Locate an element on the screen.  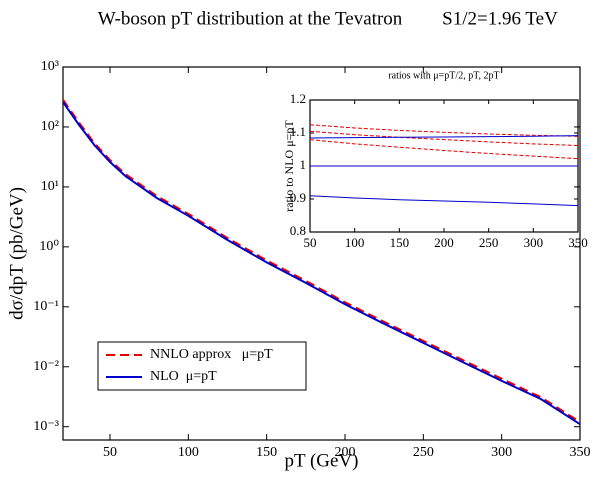
y-tick-label: 1.2 is located at coordinates (298, 98).